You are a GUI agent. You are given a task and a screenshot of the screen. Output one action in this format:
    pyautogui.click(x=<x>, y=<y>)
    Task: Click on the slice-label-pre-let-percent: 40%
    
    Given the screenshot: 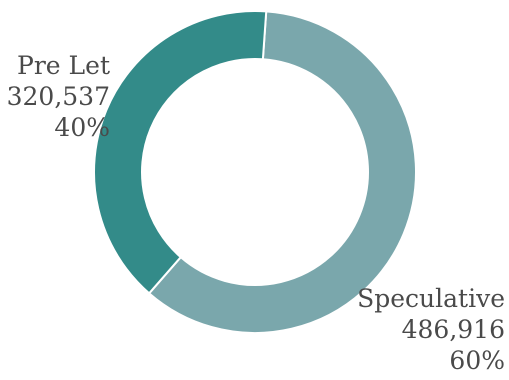 What is the action you would take?
    pyautogui.click(x=82, y=127)
    